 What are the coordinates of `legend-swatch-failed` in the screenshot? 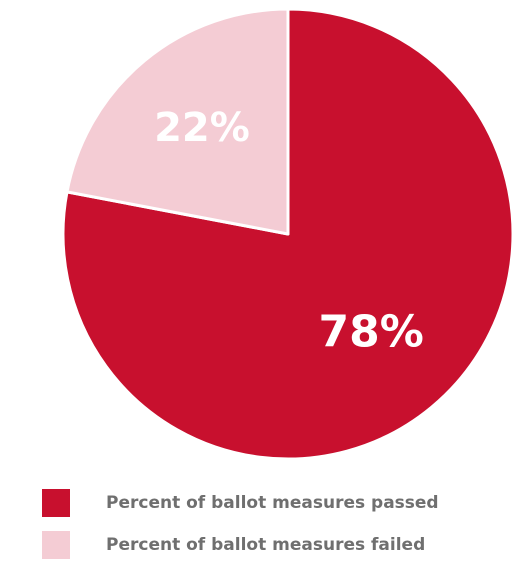 It's located at (56, 545).